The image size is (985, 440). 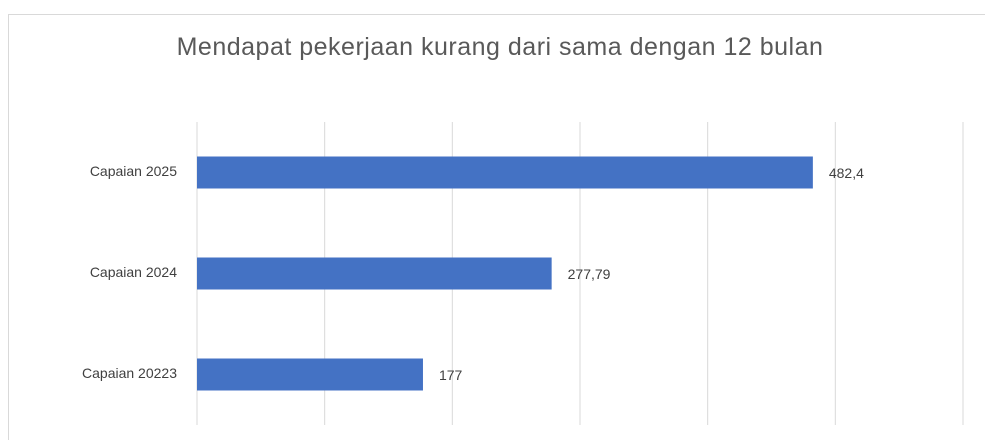 What do you see at coordinates (589, 274) in the screenshot?
I see `data-label: 277,79` at bounding box center [589, 274].